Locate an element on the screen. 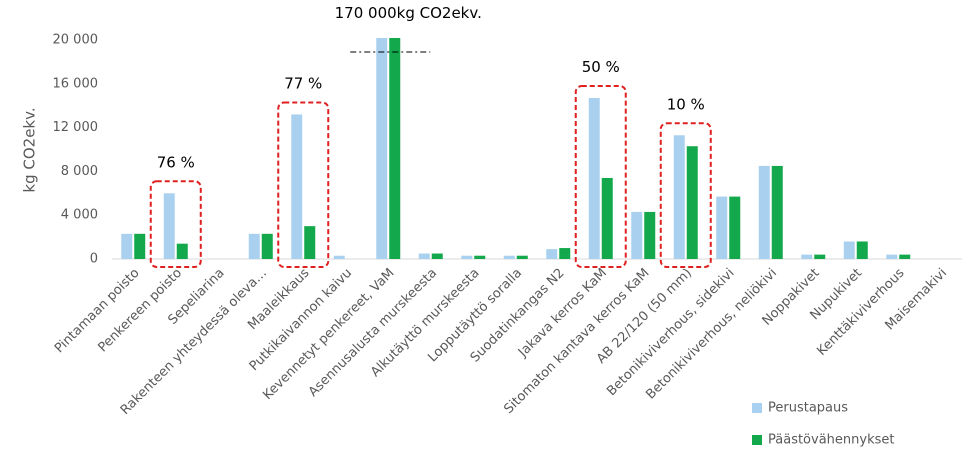 The image size is (977, 458). y-tick-label: 16 000 is located at coordinates (76, 83).